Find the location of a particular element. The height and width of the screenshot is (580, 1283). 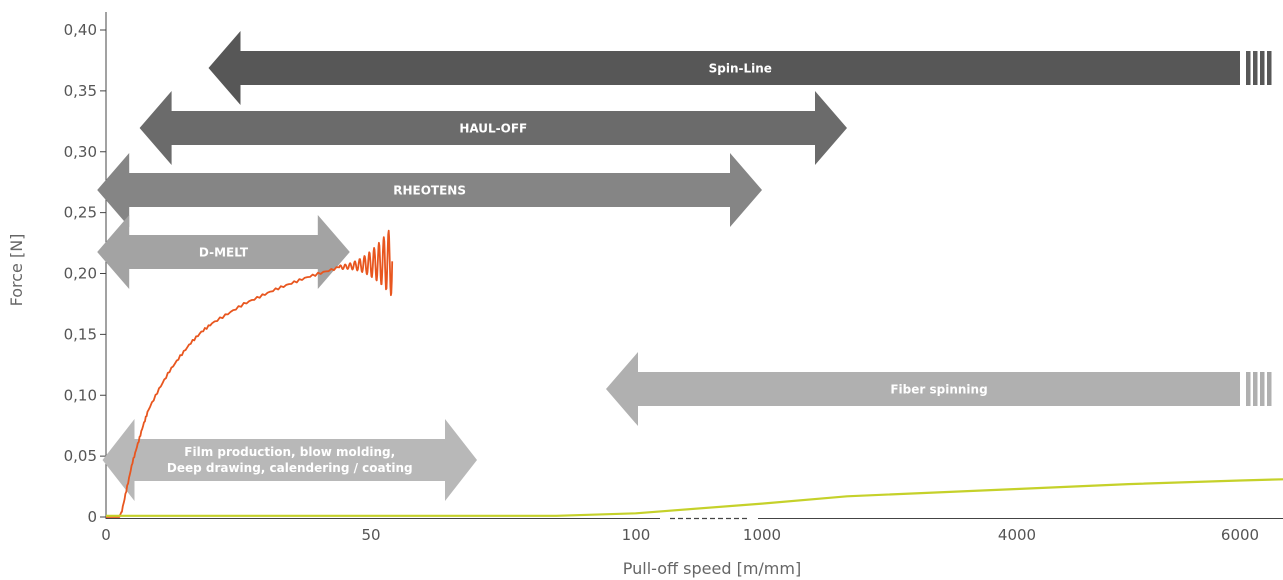

range-label: D-MELT is located at coordinates (224, 253).